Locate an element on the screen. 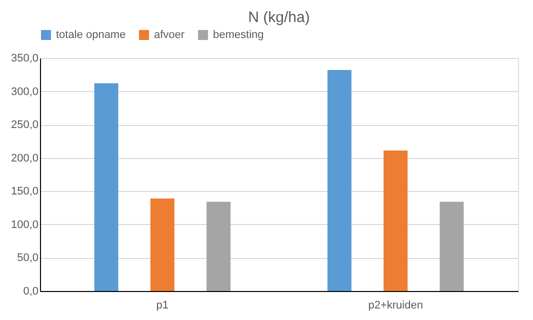 The image size is (533, 320). legend-label: totale opname is located at coordinates (91, 35).